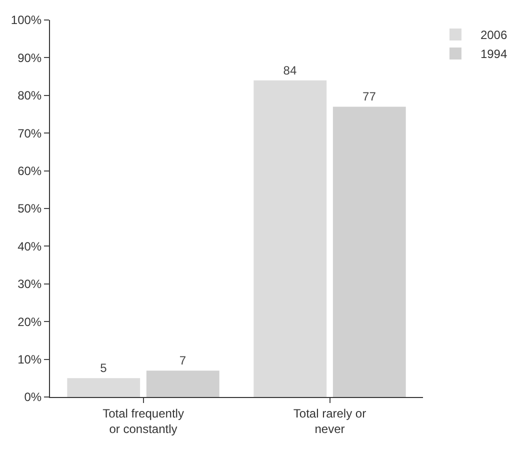  Describe the element at coordinates (30, 171) in the screenshot. I see `y-tick-label: 60%` at that location.